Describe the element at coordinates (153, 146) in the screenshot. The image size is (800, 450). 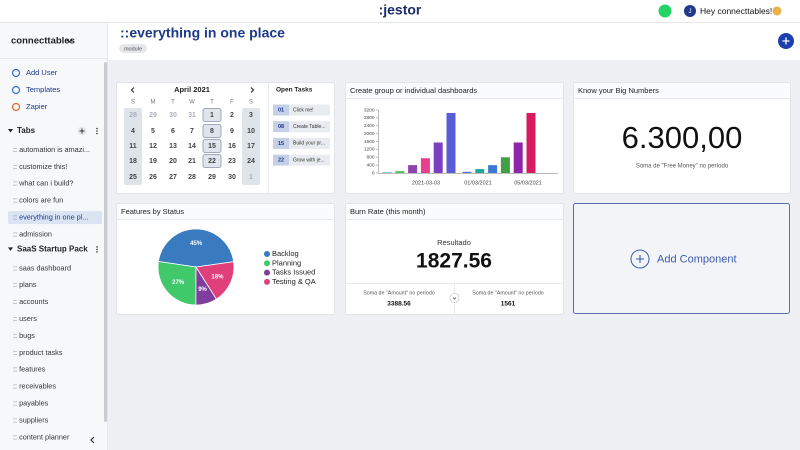
I see `calendar-day: 12` at that location.